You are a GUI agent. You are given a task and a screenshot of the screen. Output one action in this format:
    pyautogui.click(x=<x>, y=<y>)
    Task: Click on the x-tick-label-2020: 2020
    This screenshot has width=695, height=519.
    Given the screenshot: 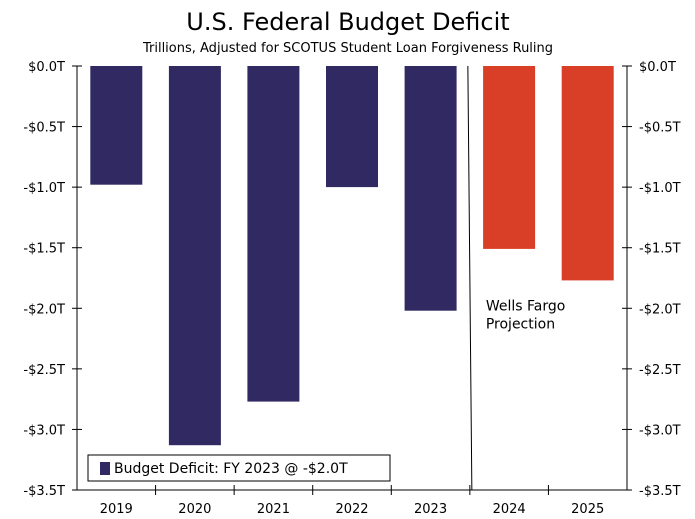 What is the action you would take?
    pyautogui.click(x=194, y=509)
    